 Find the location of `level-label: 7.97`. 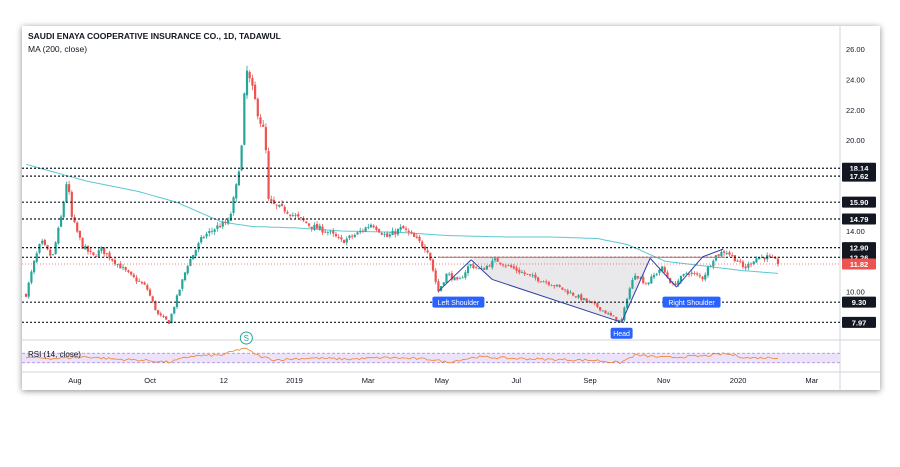

level-label: 7.97 is located at coordinates (859, 322).